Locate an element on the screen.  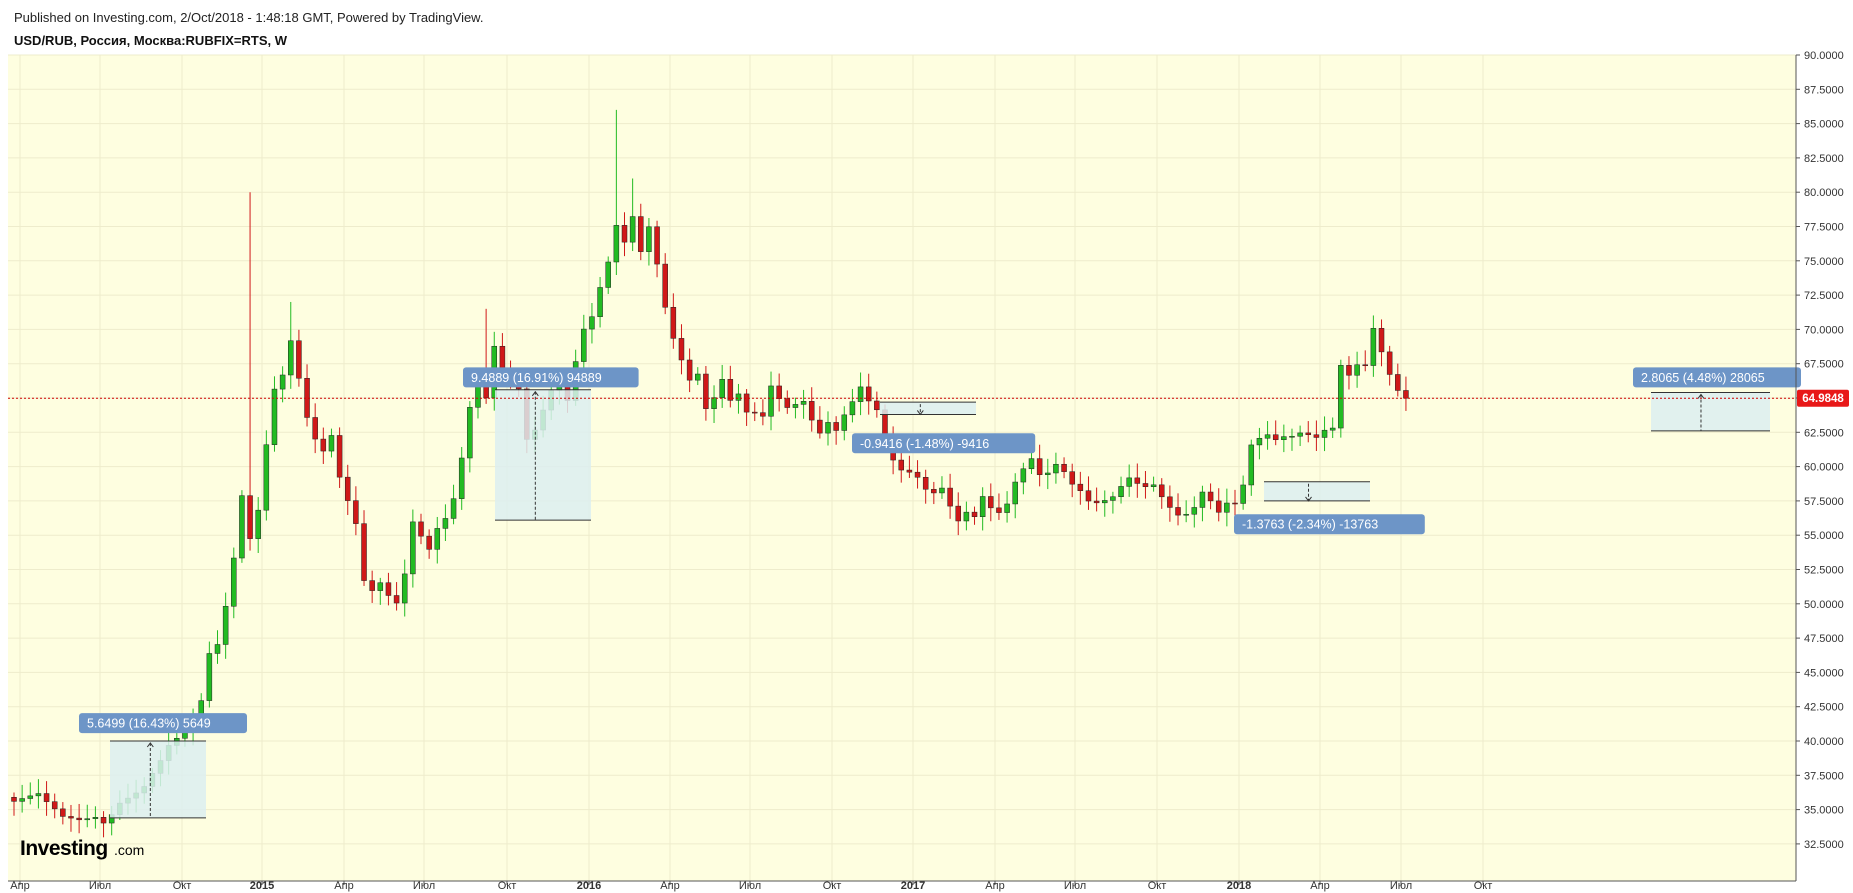
y-tick-label: 87.5000 is located at coordinates (1824, 90).